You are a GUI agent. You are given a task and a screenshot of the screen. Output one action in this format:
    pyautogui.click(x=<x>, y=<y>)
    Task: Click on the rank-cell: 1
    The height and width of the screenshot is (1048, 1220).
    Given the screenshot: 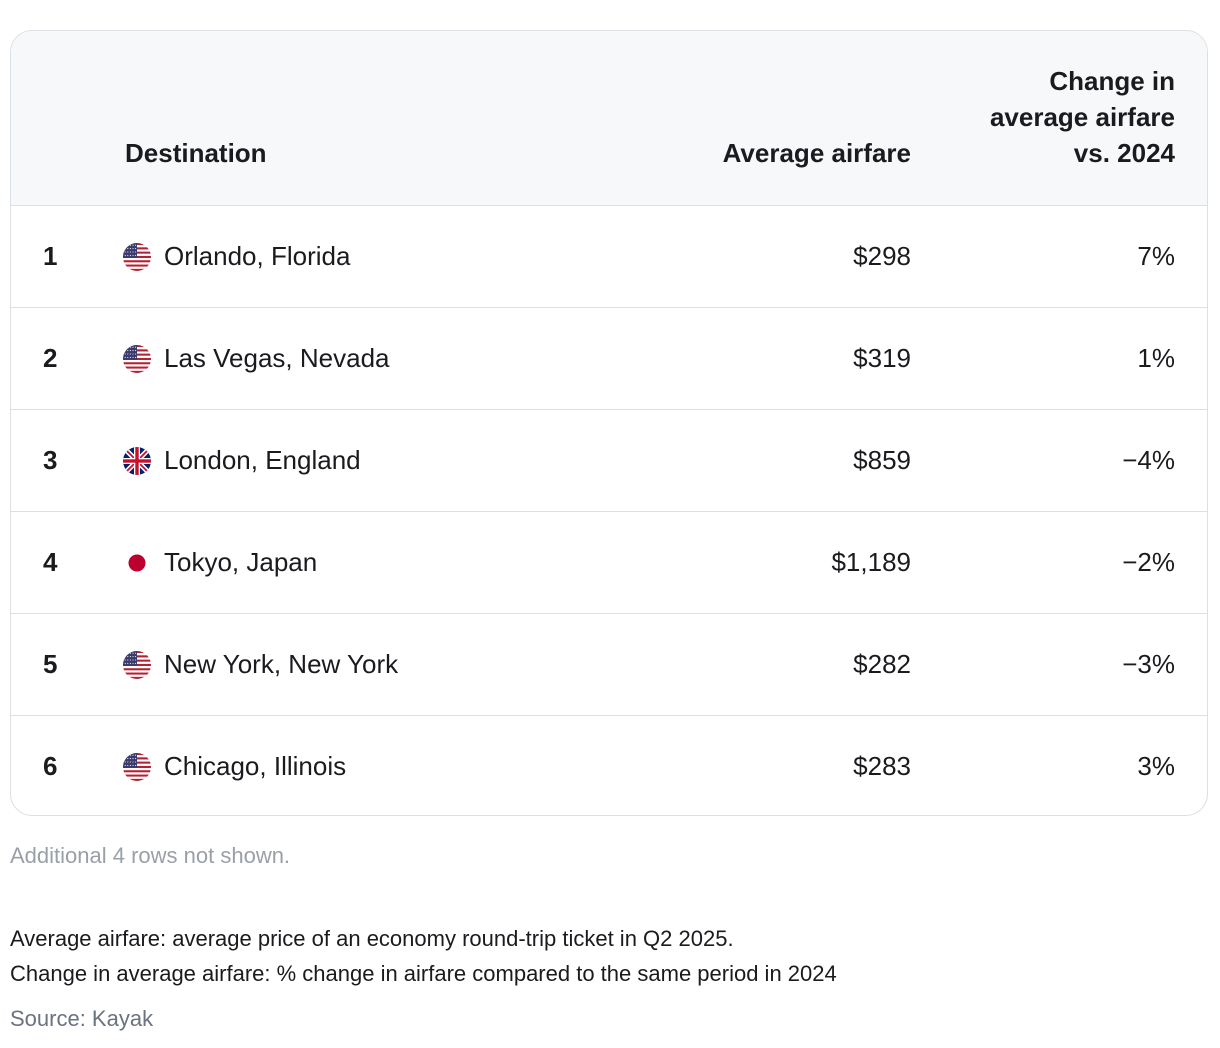 What is the action you would take?
    pyautogui.click(x=50, y=256)
    